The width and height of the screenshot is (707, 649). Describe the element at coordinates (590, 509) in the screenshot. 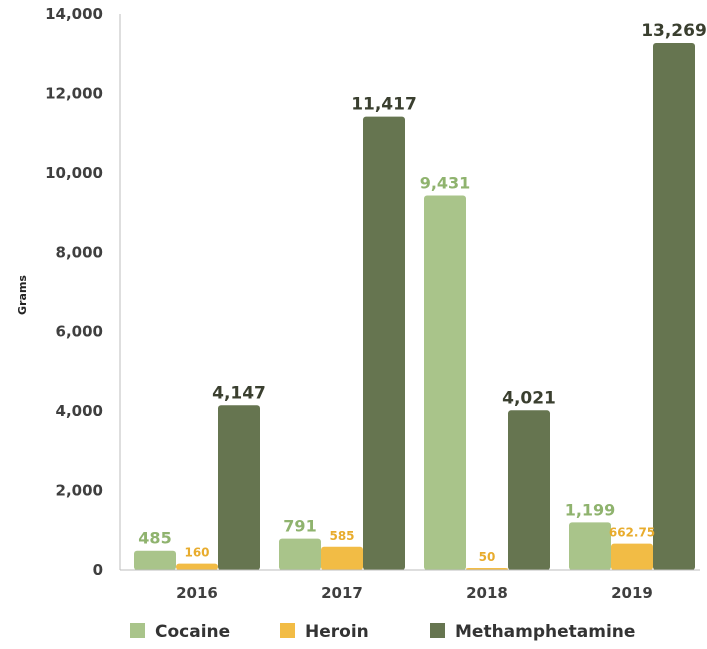

I see `data-label-cocaine-2019: 1,199` at that location.